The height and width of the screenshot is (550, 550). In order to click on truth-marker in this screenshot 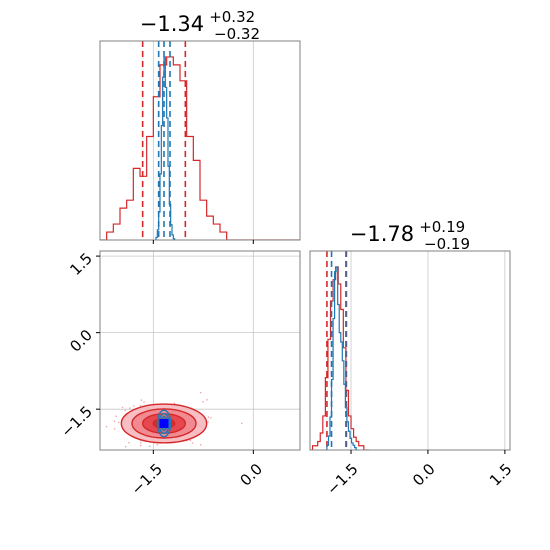, I will do `click(164, 423)`.